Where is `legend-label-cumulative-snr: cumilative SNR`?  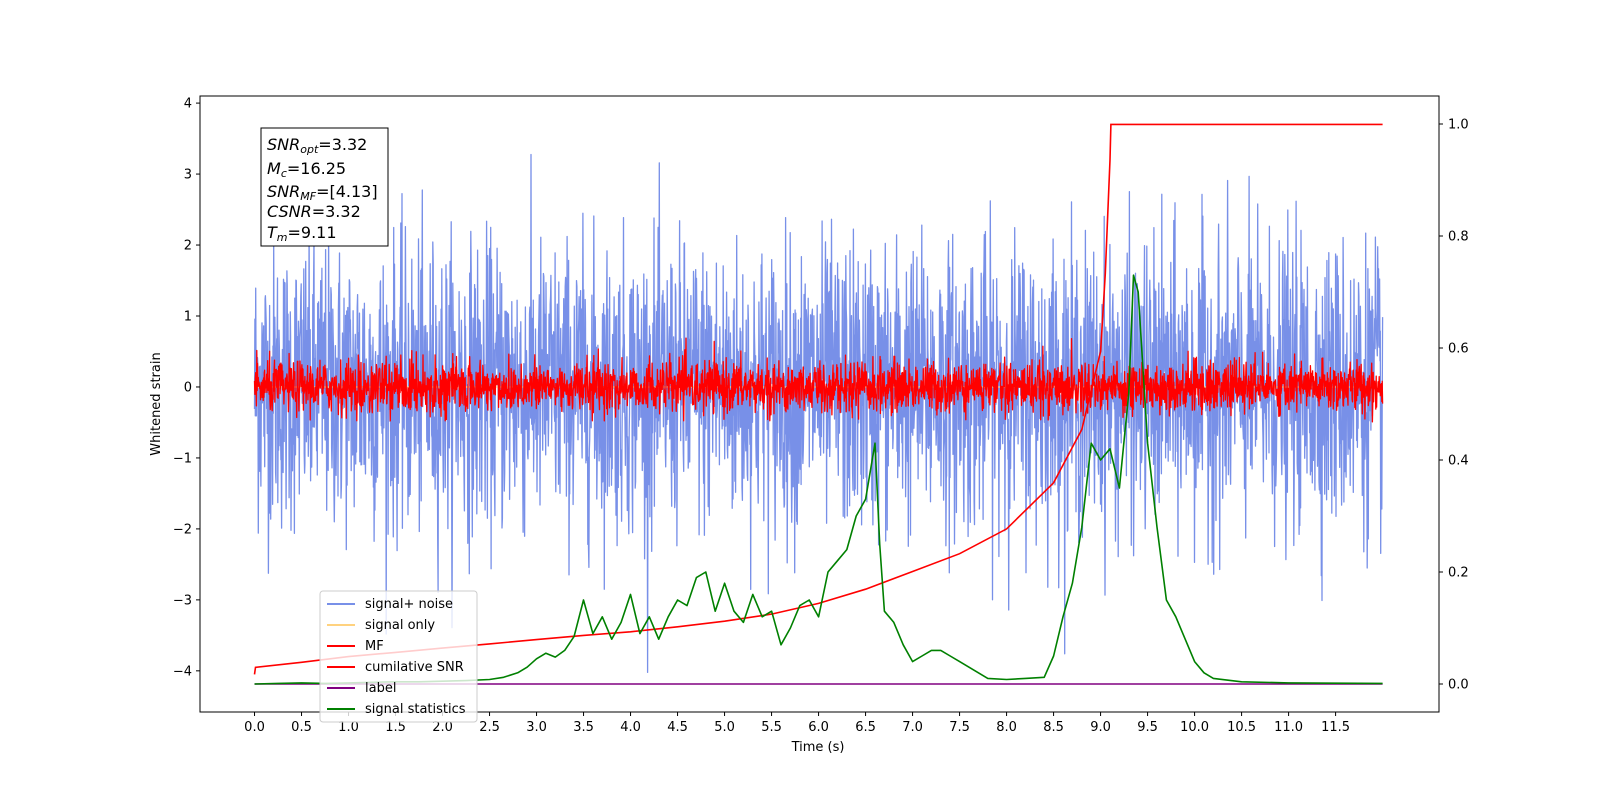 legend-label-cumulative-snr: cumilative SNR is located at coordinates (414, 667).